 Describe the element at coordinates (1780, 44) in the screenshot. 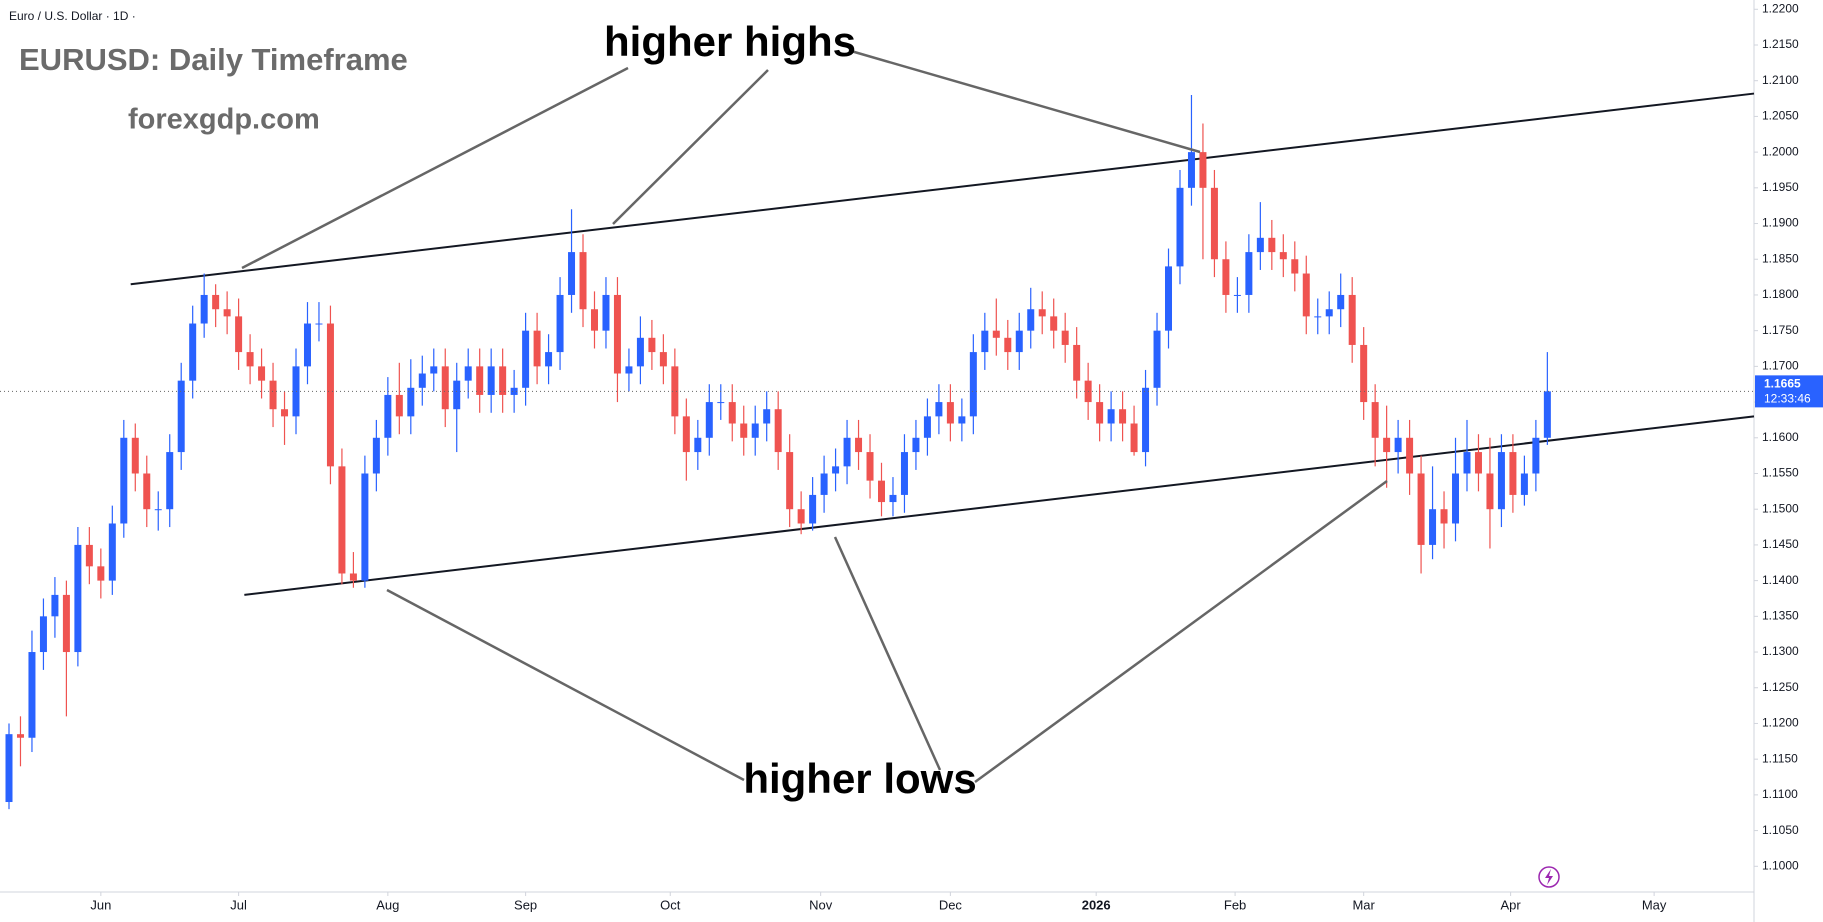

I see `y-tick-label: 1.2150` at that location.